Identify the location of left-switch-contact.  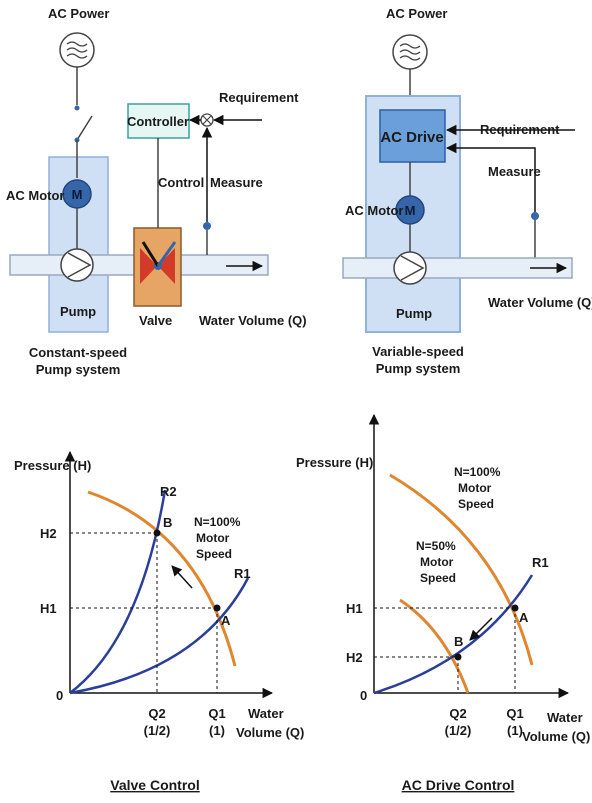
(77, 108).